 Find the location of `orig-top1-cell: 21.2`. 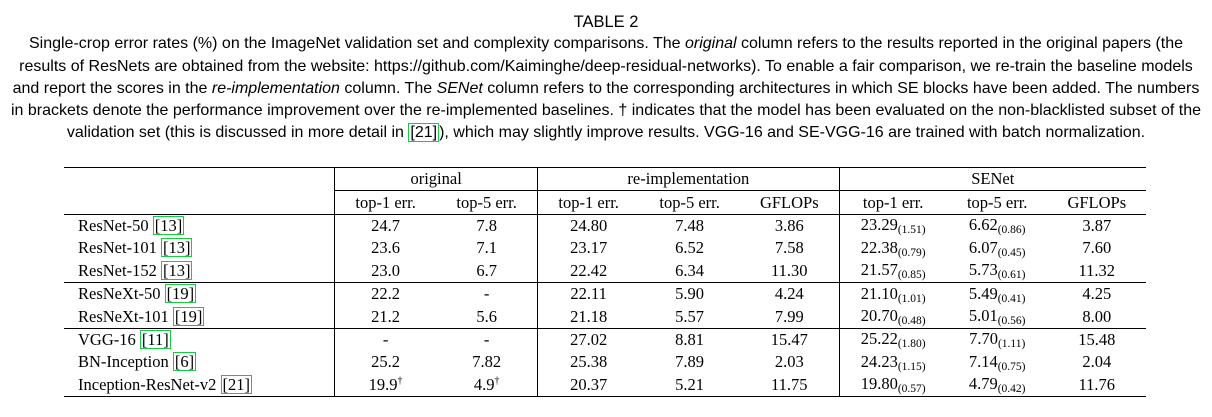

orig-top1-cell: 21.2 is located at coordinates (386, 316).